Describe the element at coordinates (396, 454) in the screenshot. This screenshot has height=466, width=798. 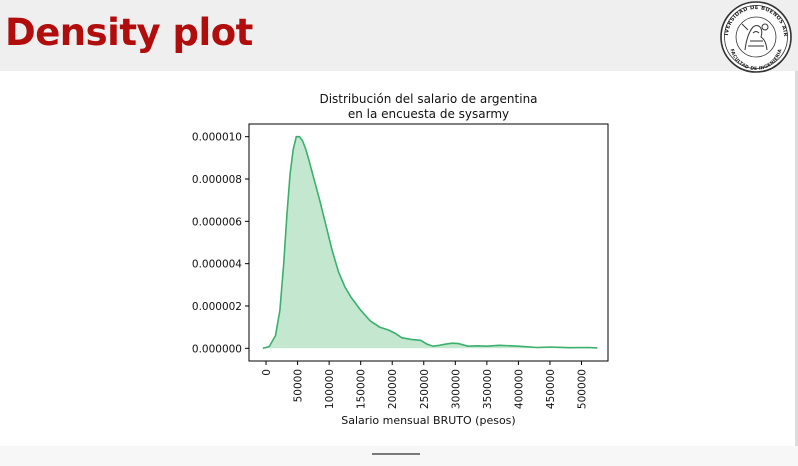
I see `footer-divider` at that location.